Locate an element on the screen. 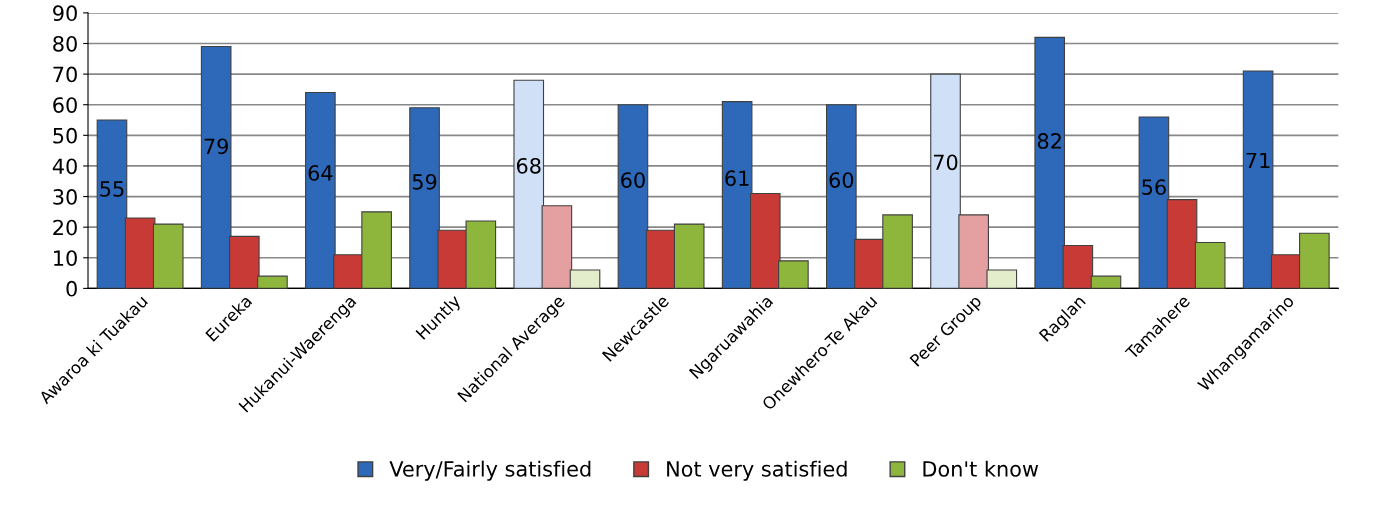 The height and width of the screenshot is (515, 1397). legend-label: Not very satisfied is located at coordinates (757, 470).